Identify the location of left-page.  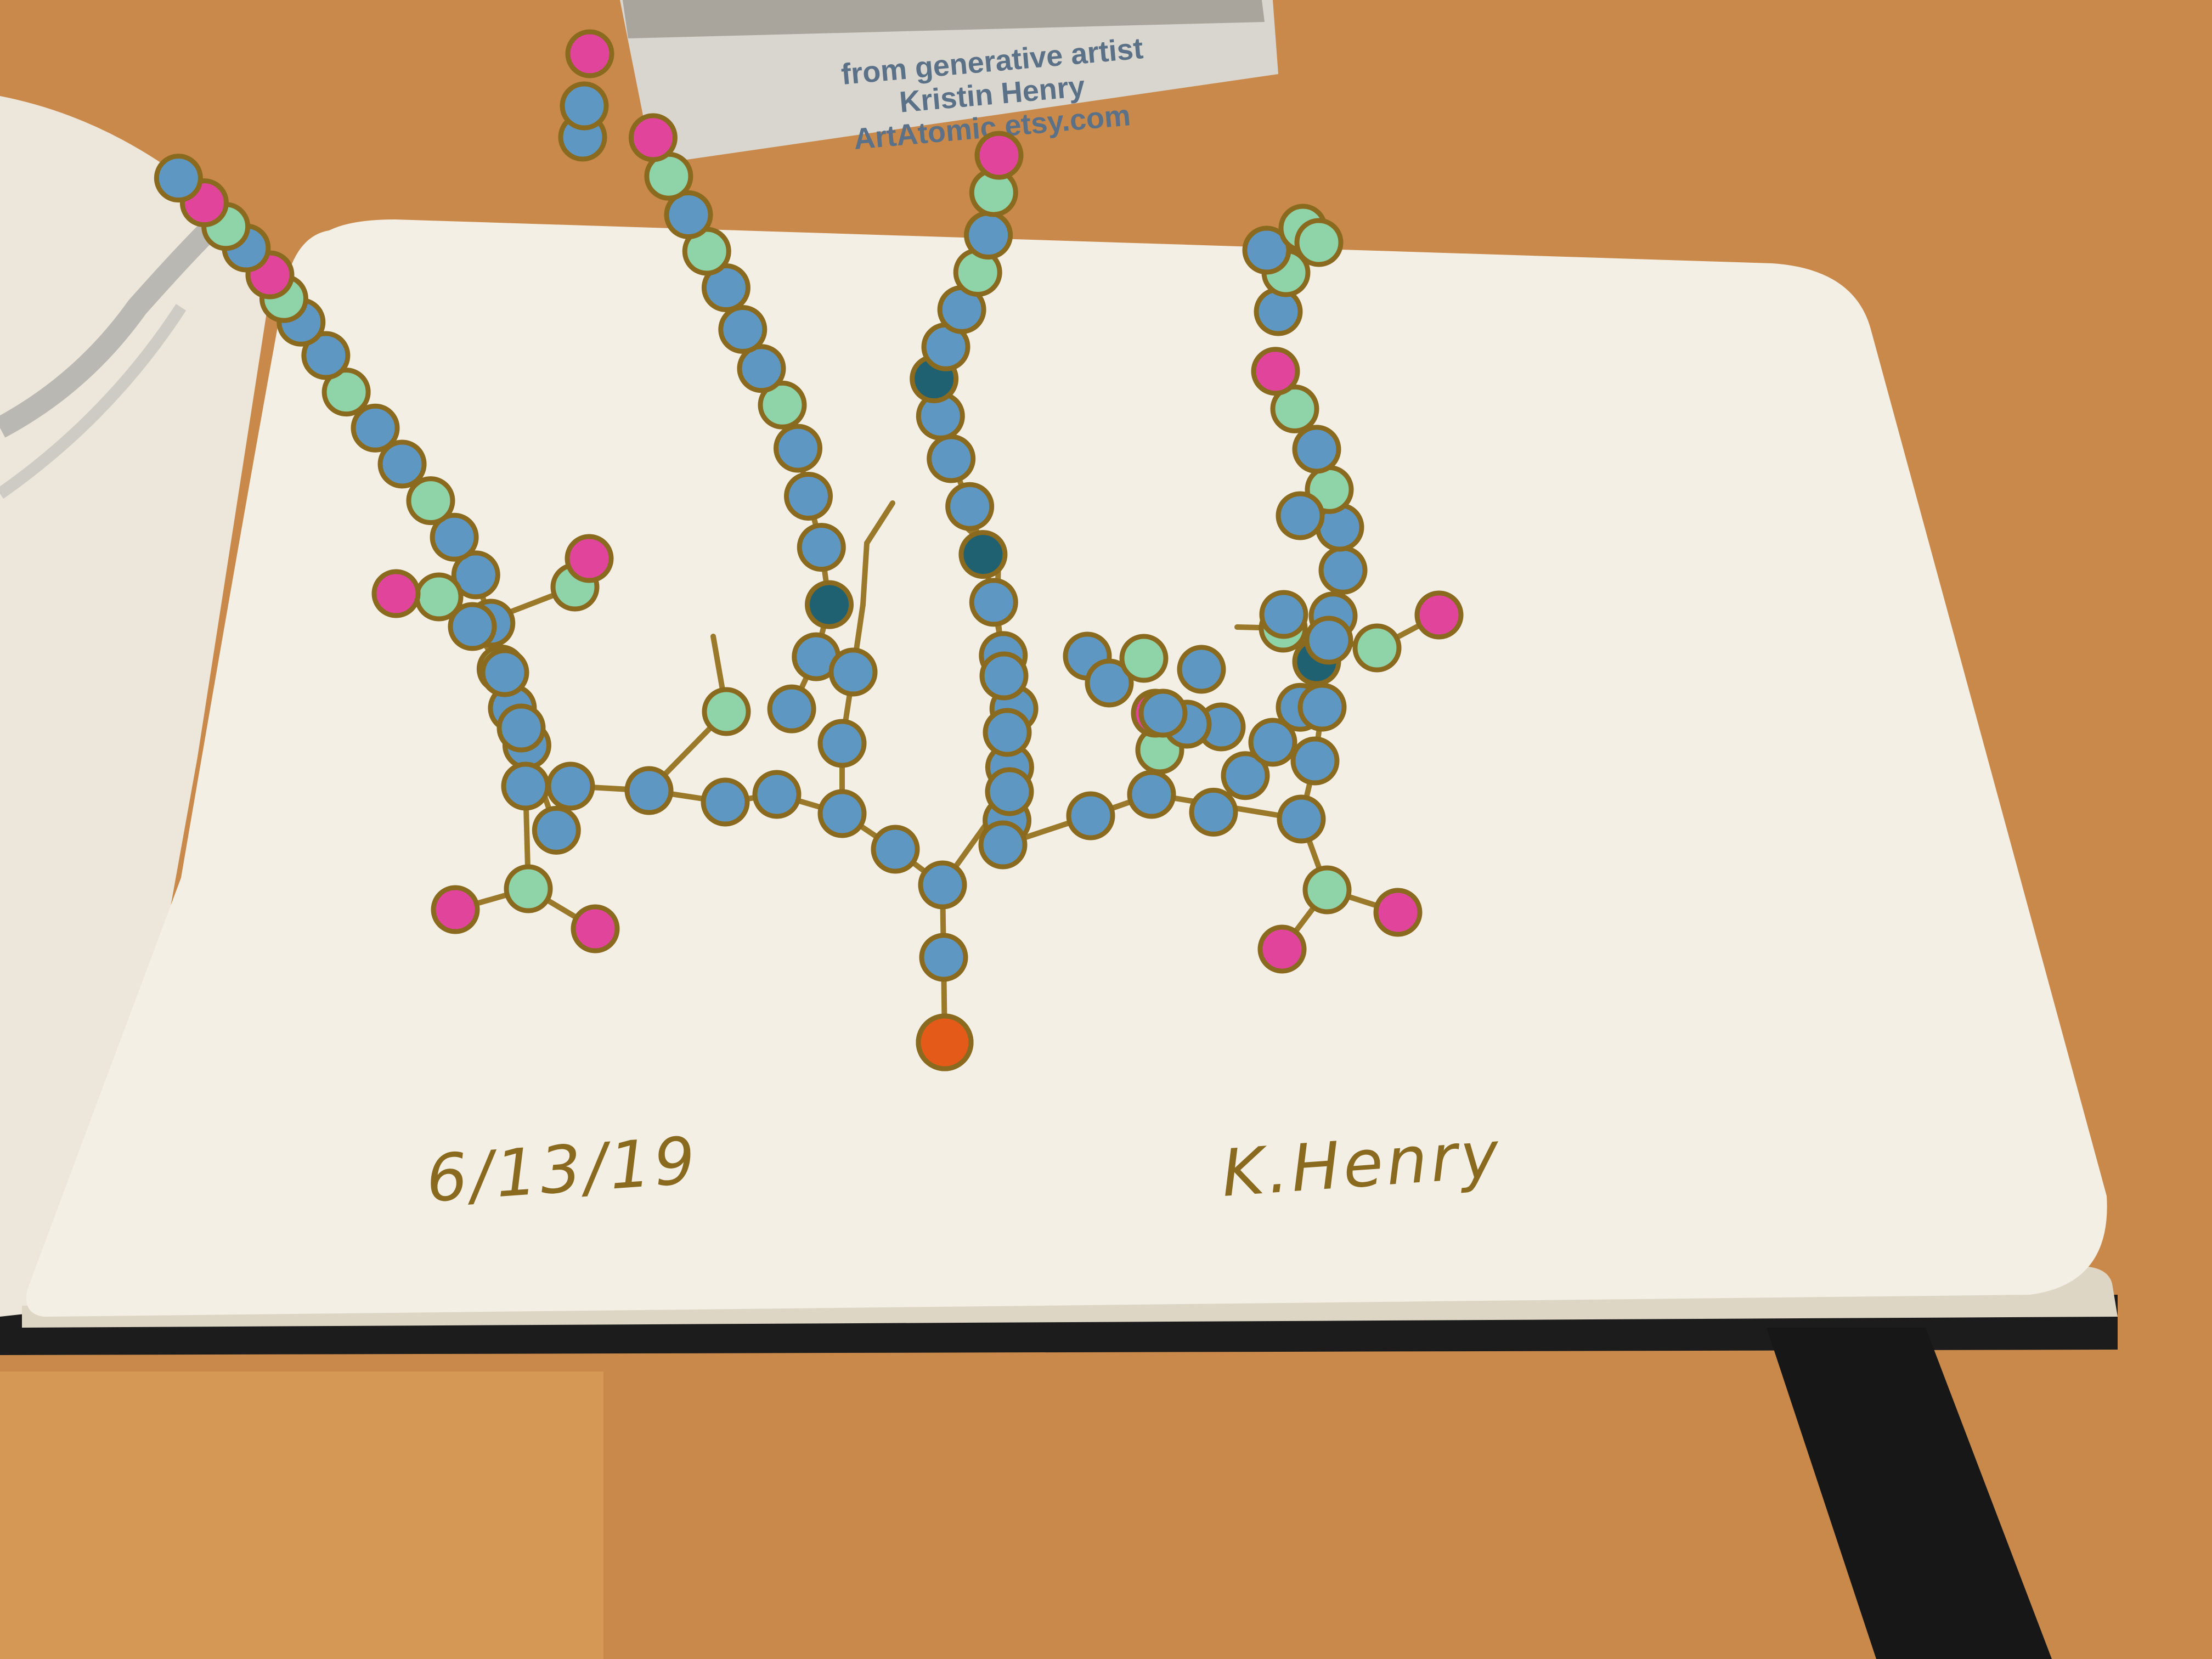
(137, 706).